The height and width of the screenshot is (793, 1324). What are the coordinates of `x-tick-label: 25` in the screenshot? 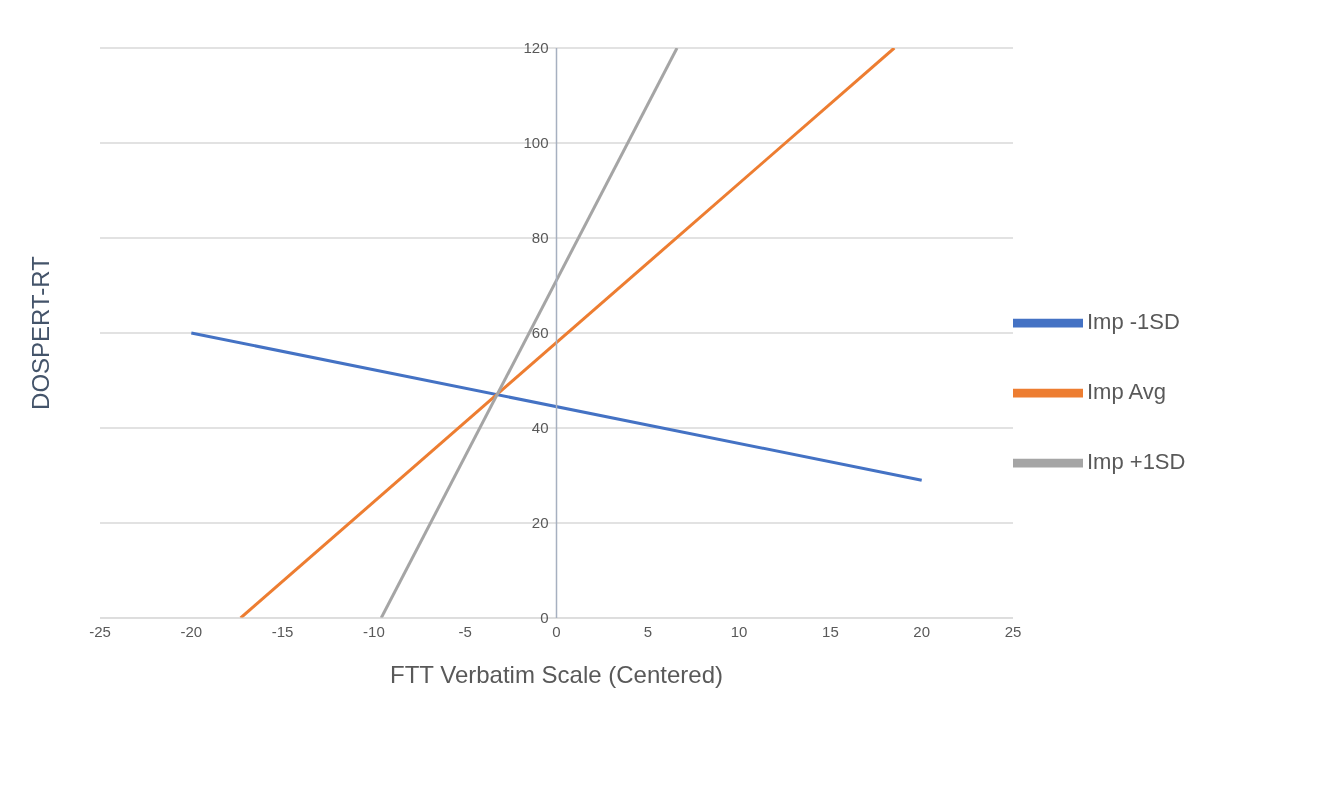 It's located at (1013, 631).